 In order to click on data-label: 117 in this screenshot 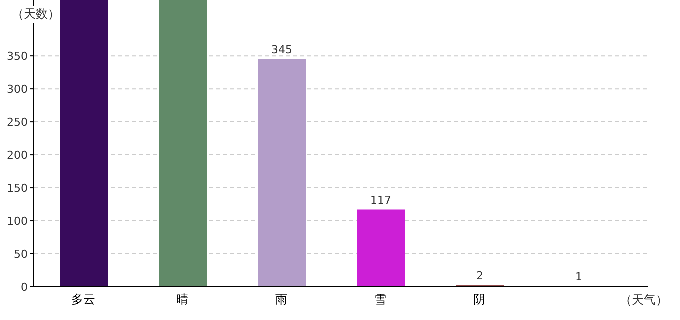, I will do `click(381, 200)`.